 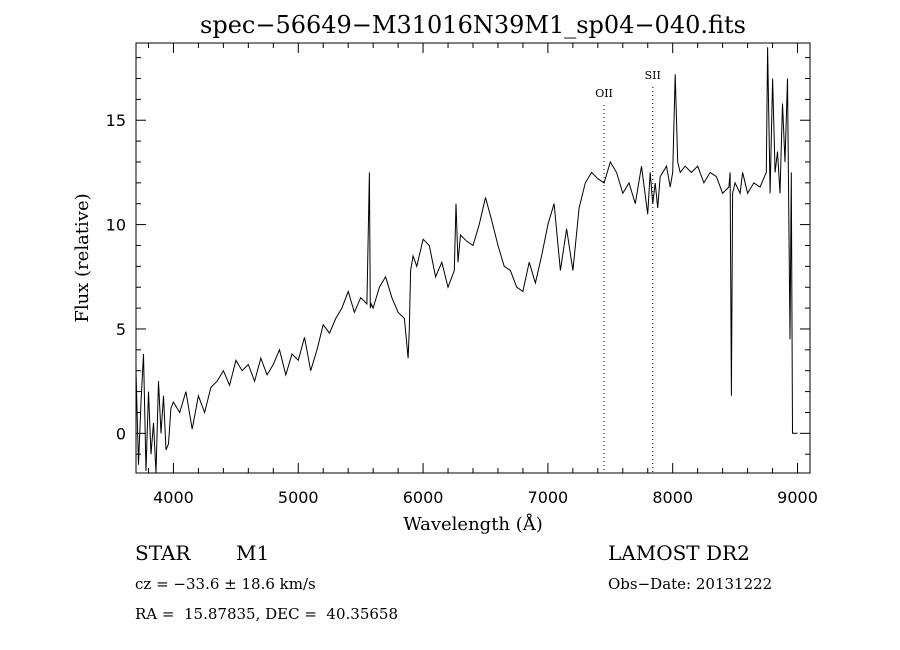 I want to click on x-tick-label: 5000, so click(x=298, y=497).